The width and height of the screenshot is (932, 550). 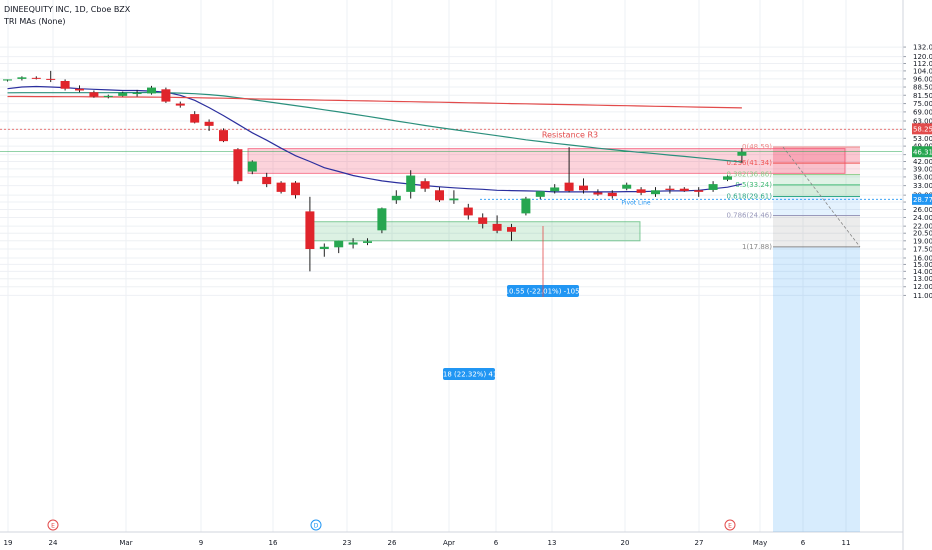 I want to click on x-tick-label: 20, so click(x=625, y=543).